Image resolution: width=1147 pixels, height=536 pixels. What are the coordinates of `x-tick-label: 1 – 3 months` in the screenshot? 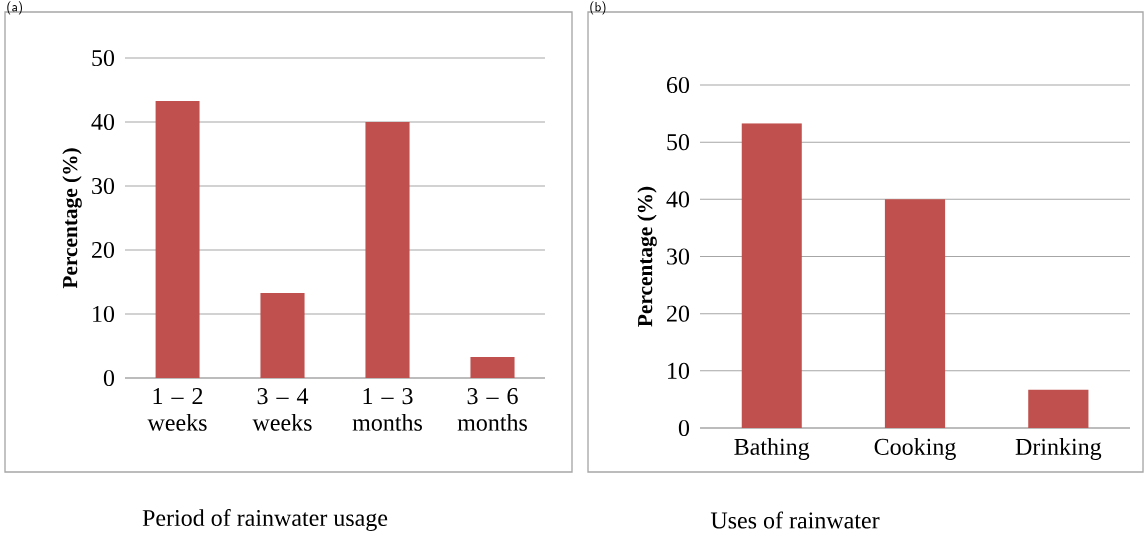 It's located at (387, 409).